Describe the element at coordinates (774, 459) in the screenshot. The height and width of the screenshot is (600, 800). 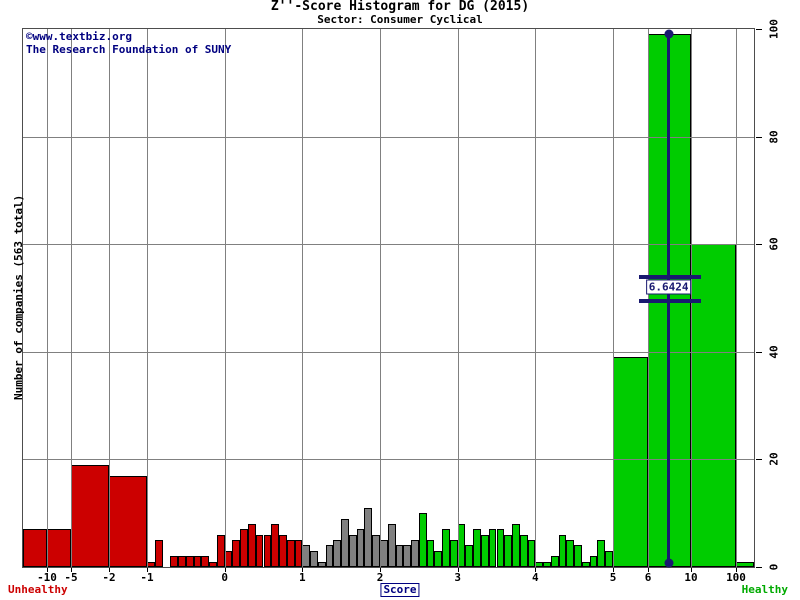
I see `y-axis-label: 20` at that location.